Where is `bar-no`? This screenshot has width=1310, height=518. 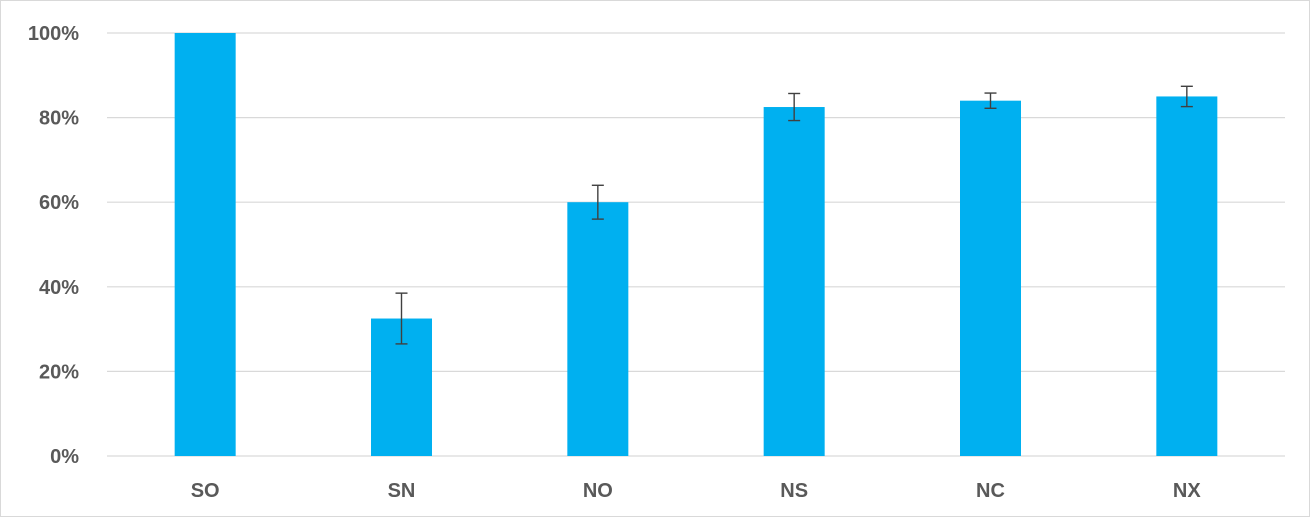
bar-no is located at coordinates (598, 329).